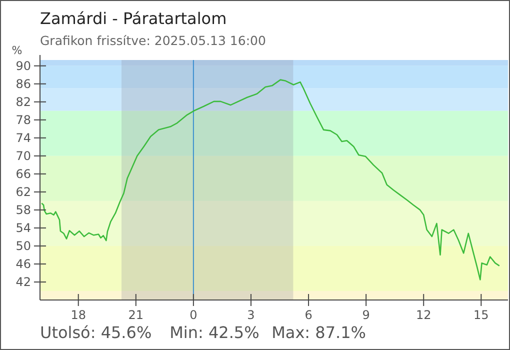 Image resolution: width=510 pixels, height=350 pixels. What do you see at coordinates (96, 332) in the screenshot?
I see `text: Utolsó: 45.6%` at bounding box center [96, 332].